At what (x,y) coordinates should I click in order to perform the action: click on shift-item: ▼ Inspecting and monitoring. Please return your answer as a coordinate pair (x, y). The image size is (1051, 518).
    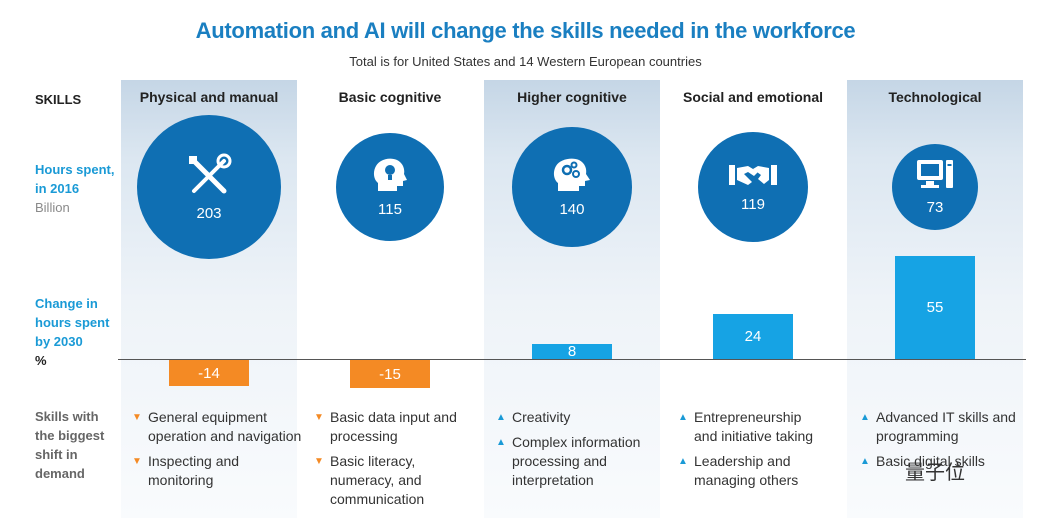
    Looking at the image, I should click on (220, 471).